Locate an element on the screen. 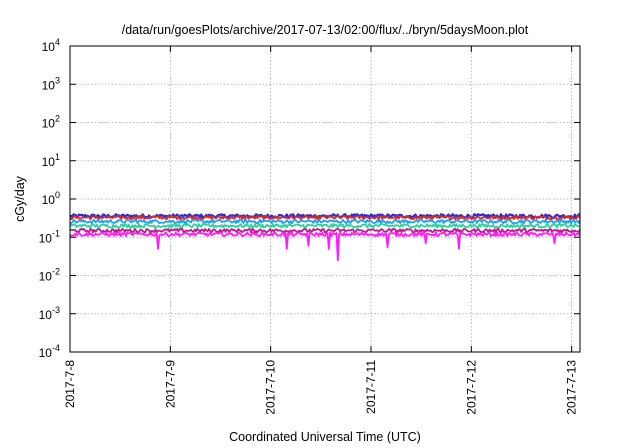 The image size is (640, 448). x-tick-label: 2017-7-12 is located at coordinates (471, 387).